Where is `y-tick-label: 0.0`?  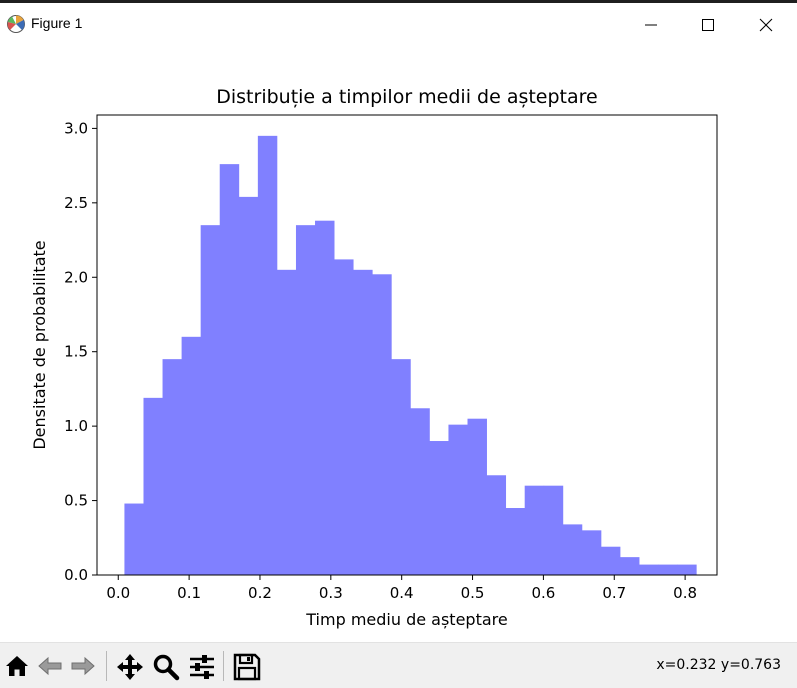 y-tick-label: 0.0 is located at coordinates (76, 575).